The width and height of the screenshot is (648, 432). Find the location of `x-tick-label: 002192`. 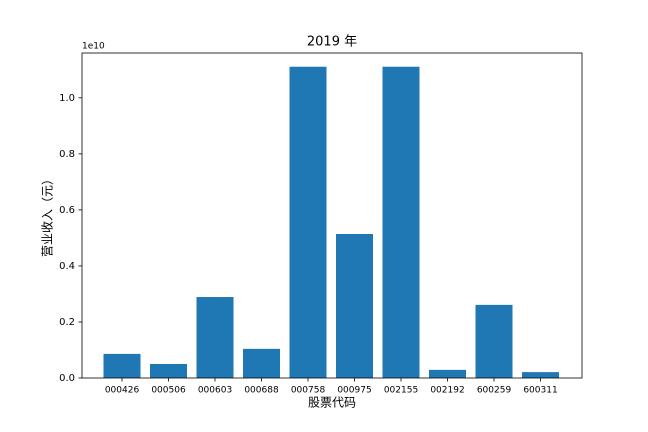

x-tick-label: 002192 is located at coordinates (447, 391).